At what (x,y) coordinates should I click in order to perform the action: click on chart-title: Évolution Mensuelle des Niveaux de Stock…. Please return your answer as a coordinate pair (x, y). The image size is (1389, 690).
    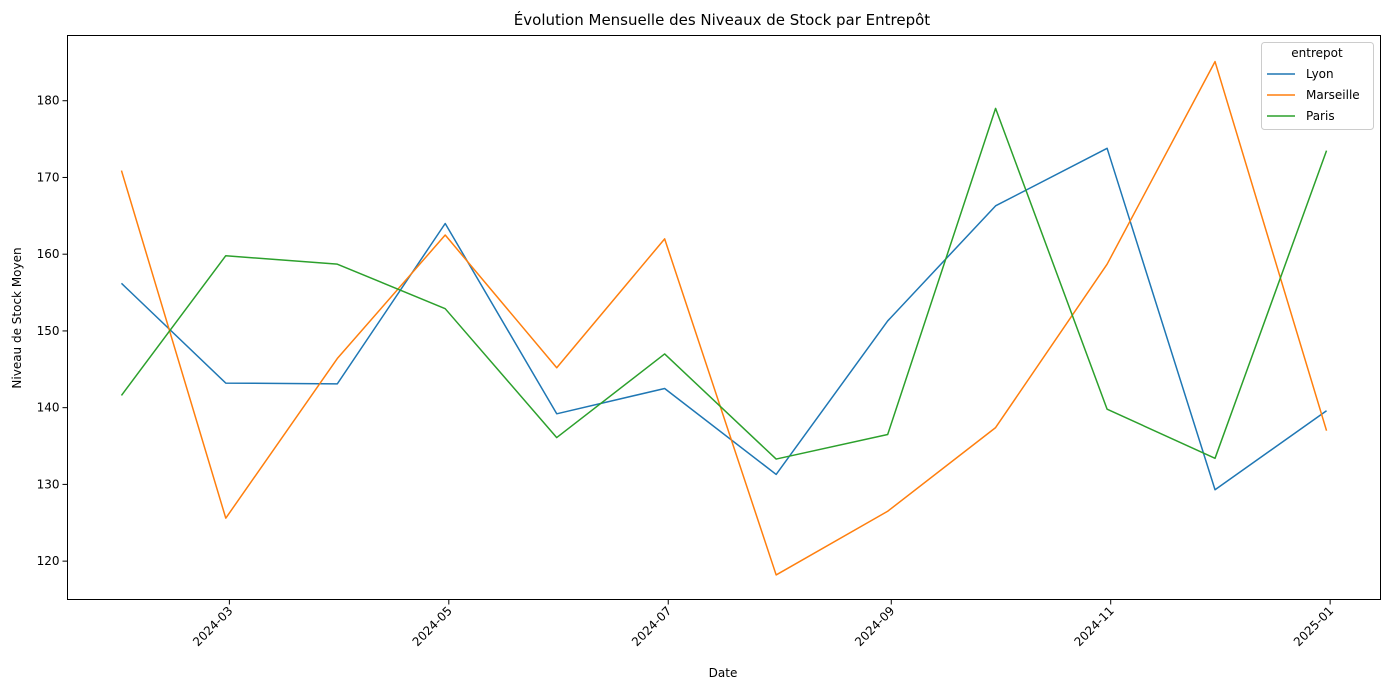
    Looking at the image, I should click on (722, 19).